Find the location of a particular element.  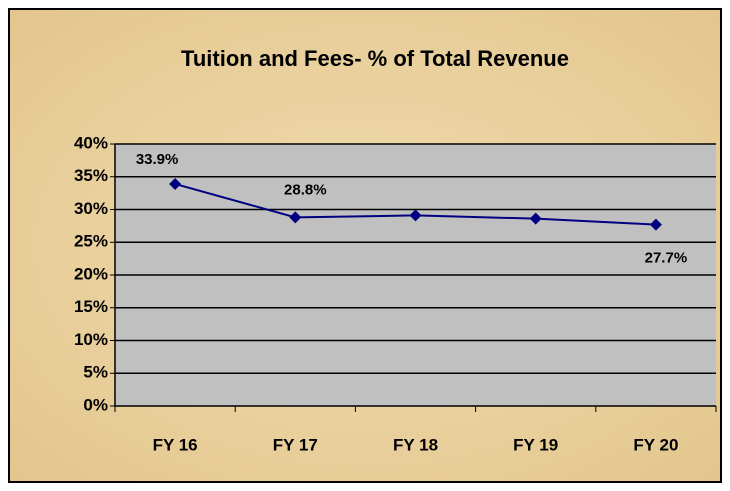

y-tick-label: 0% is located at coordinates (95, 404).